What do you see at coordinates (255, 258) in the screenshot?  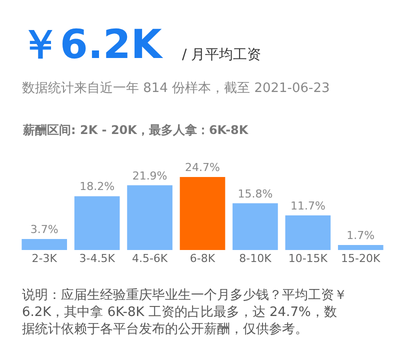 I see `x-tick-label: 8-10K` at bounding box center [255, 258].